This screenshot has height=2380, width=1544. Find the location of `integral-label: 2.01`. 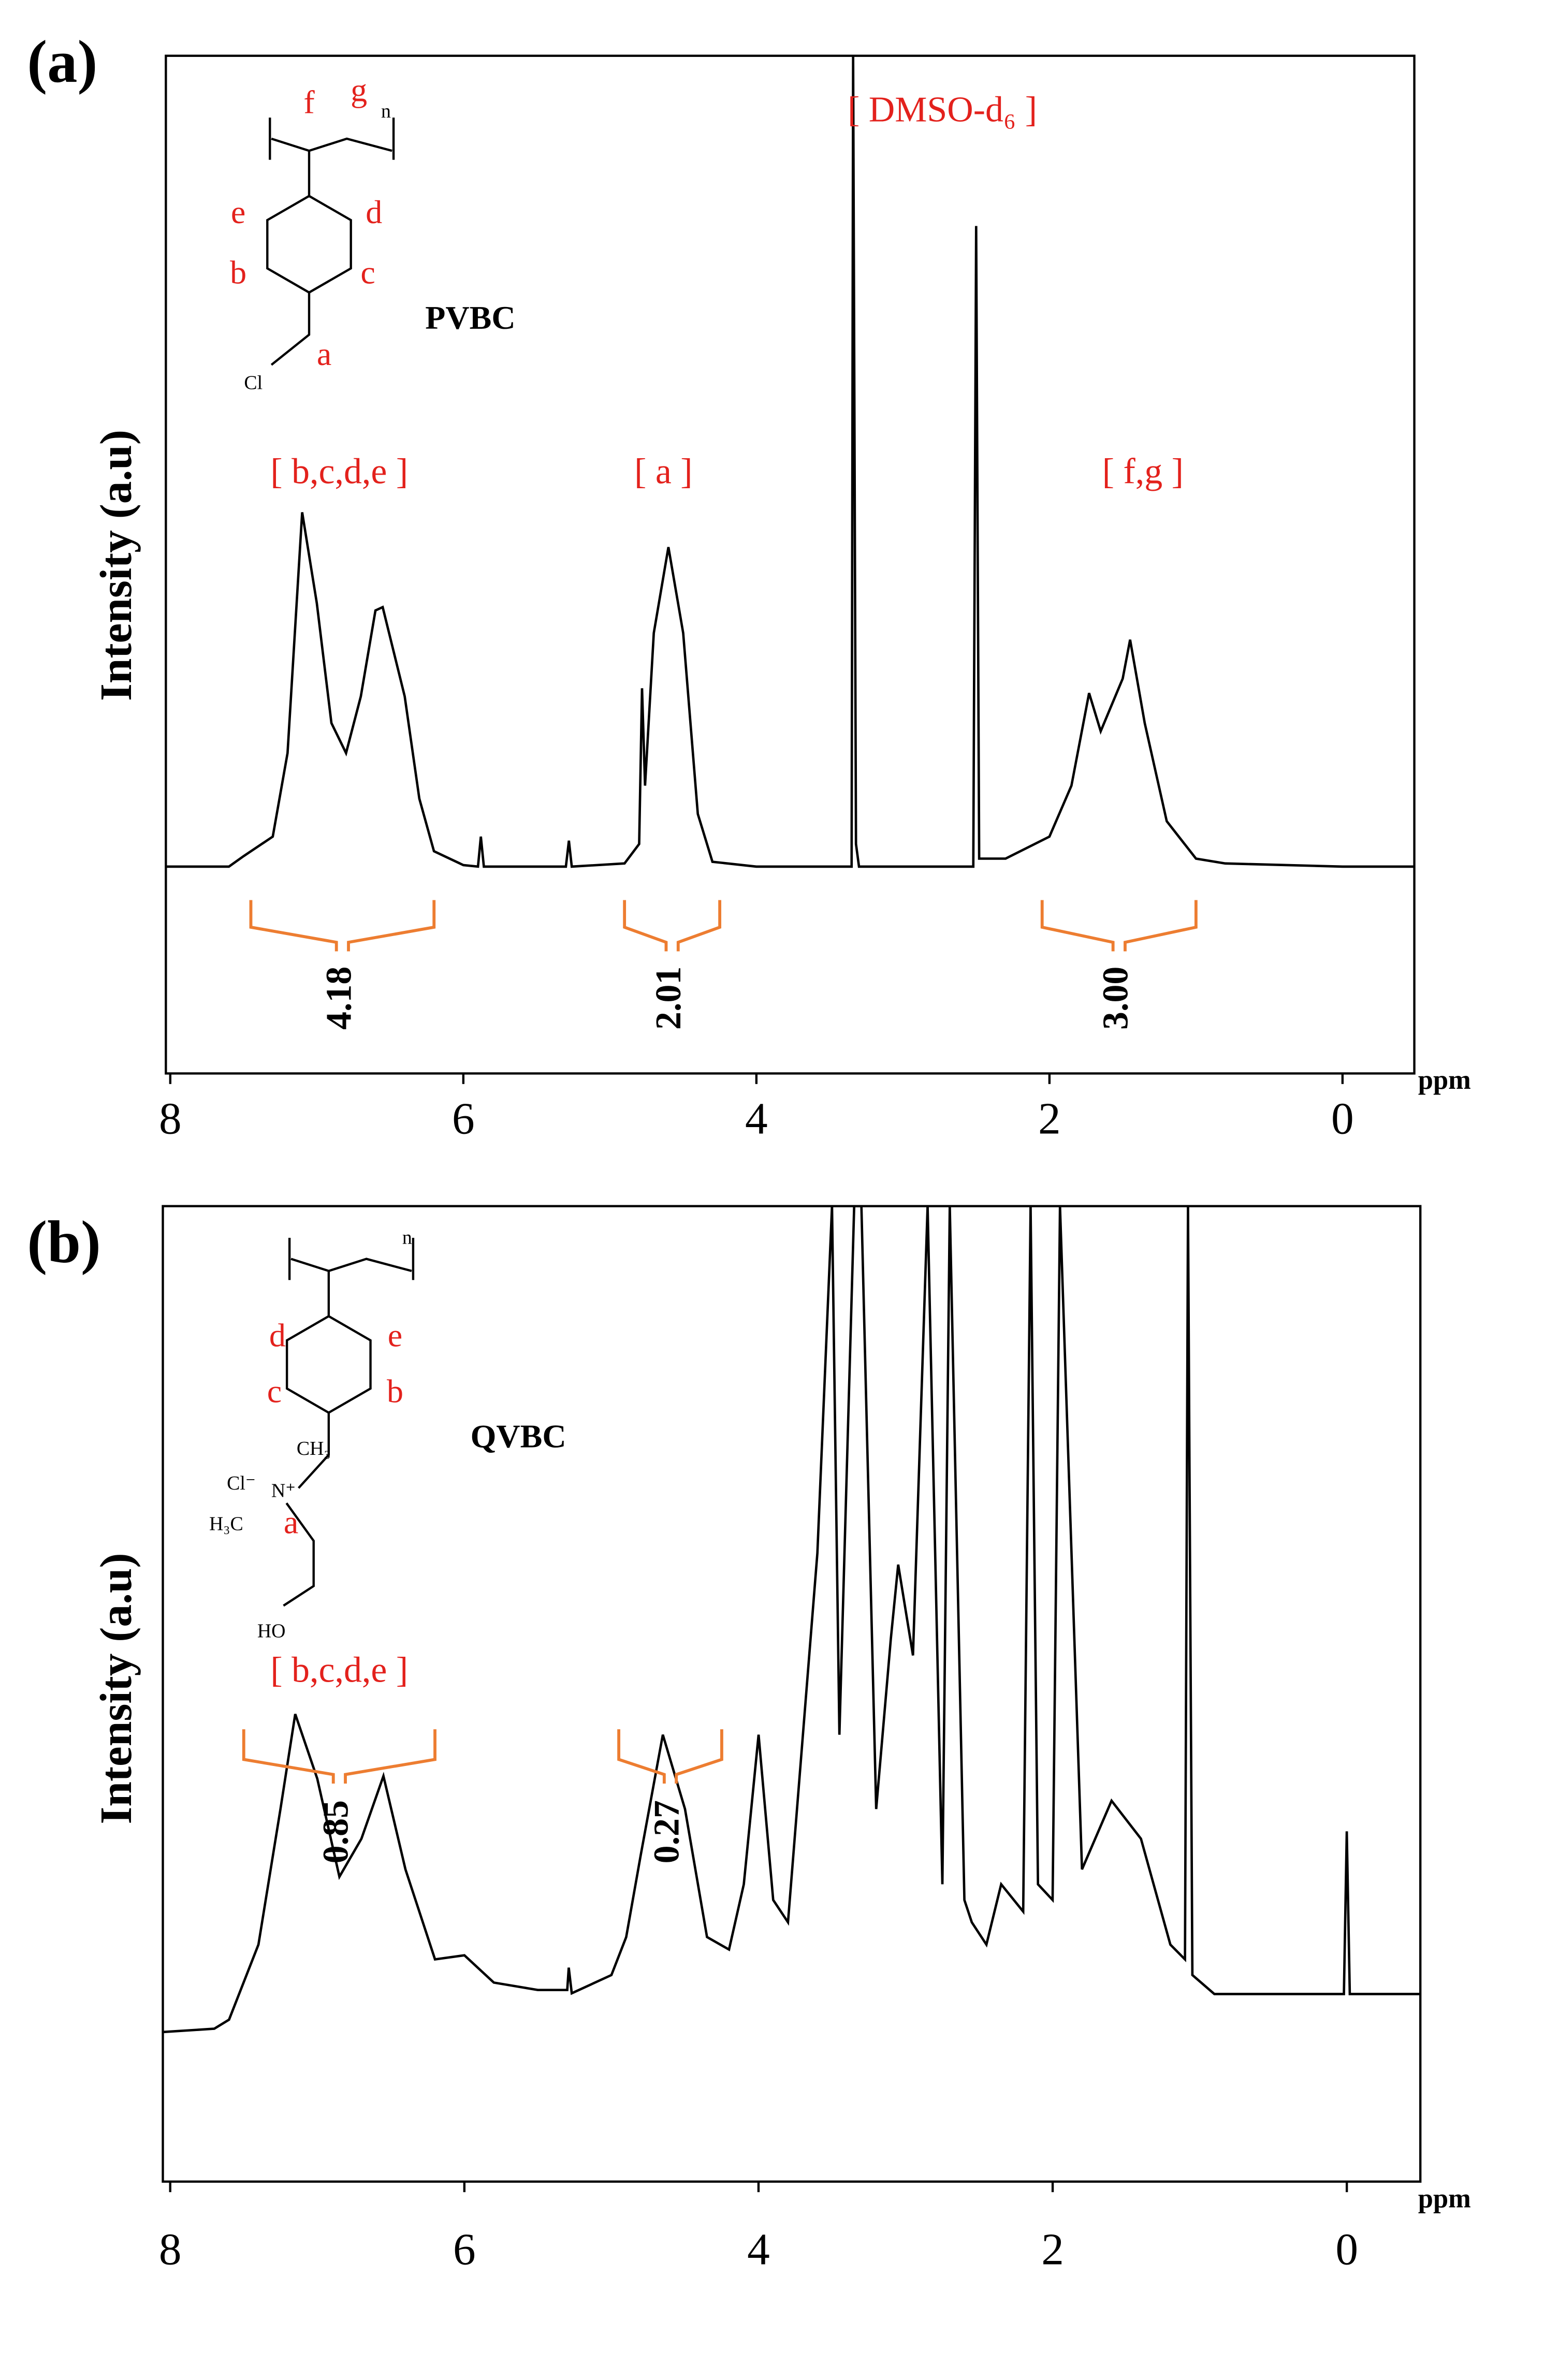

integral-label: 2.01 is located at coordinates (669, 999).